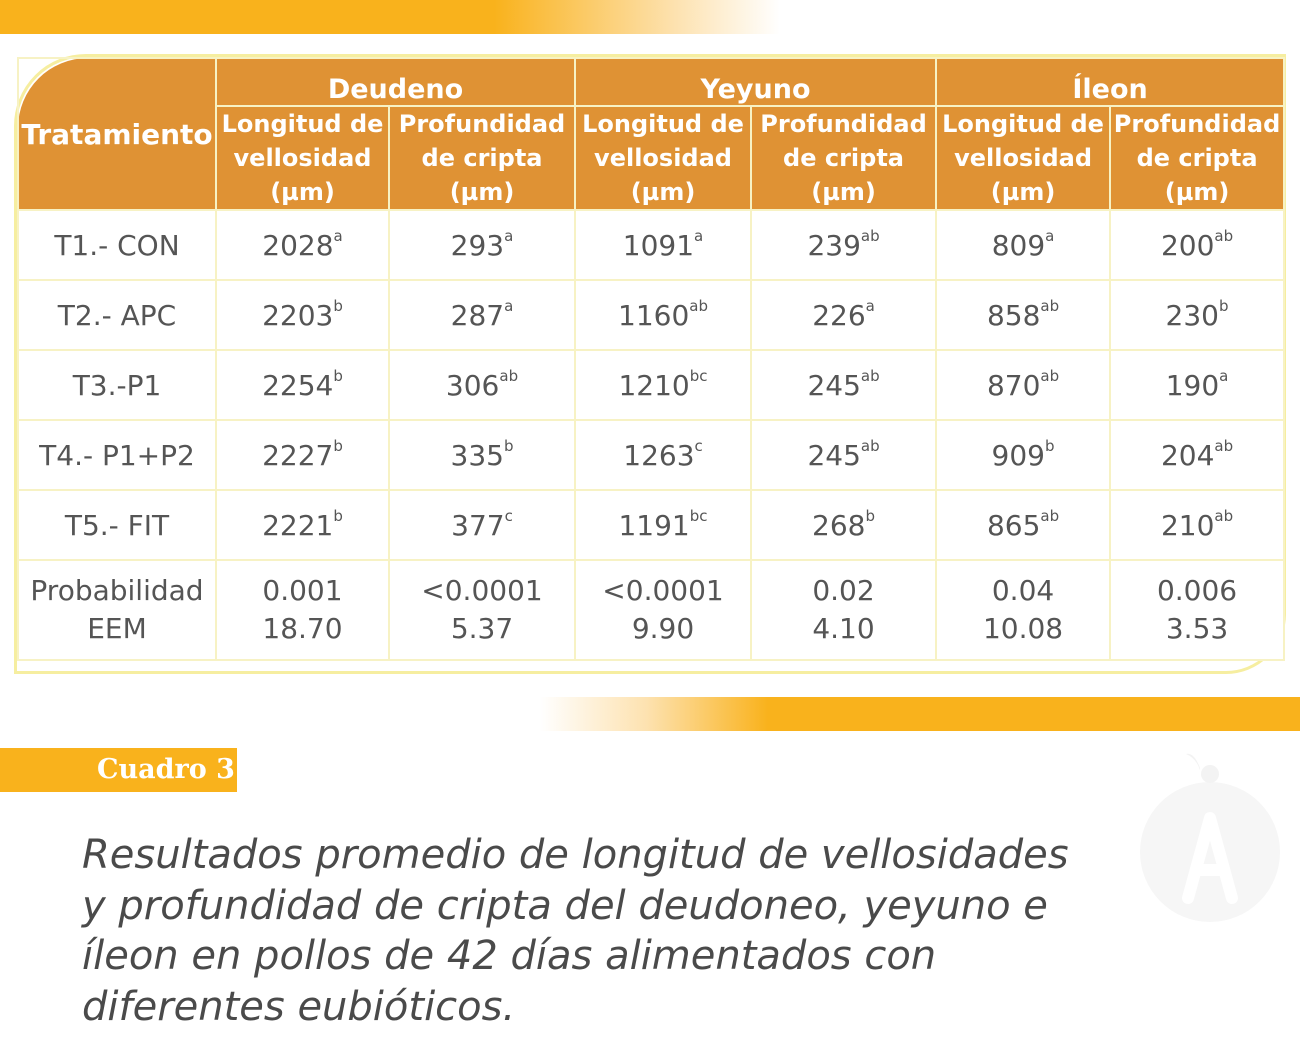  I want to click on bottom-accent-bar, so click(920, 714).